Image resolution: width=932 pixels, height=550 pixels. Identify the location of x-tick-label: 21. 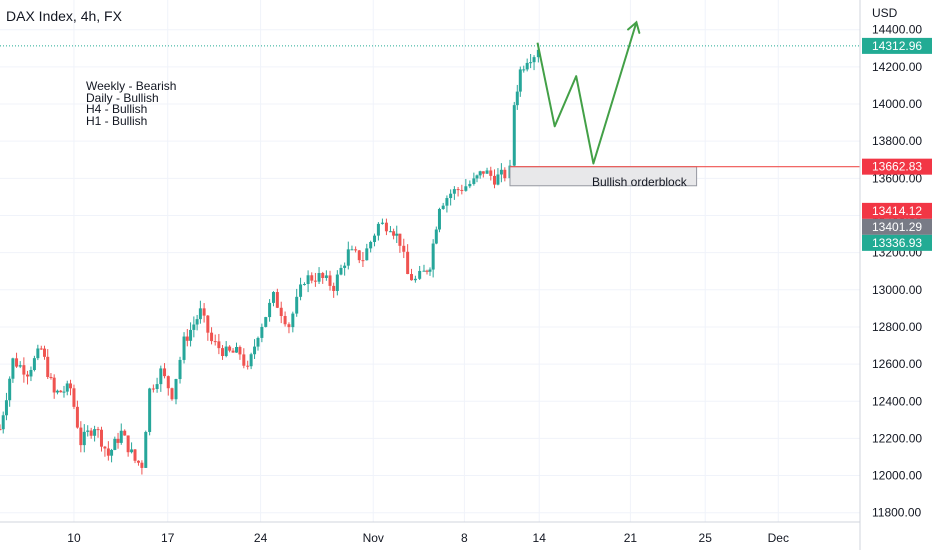
(631, 538).